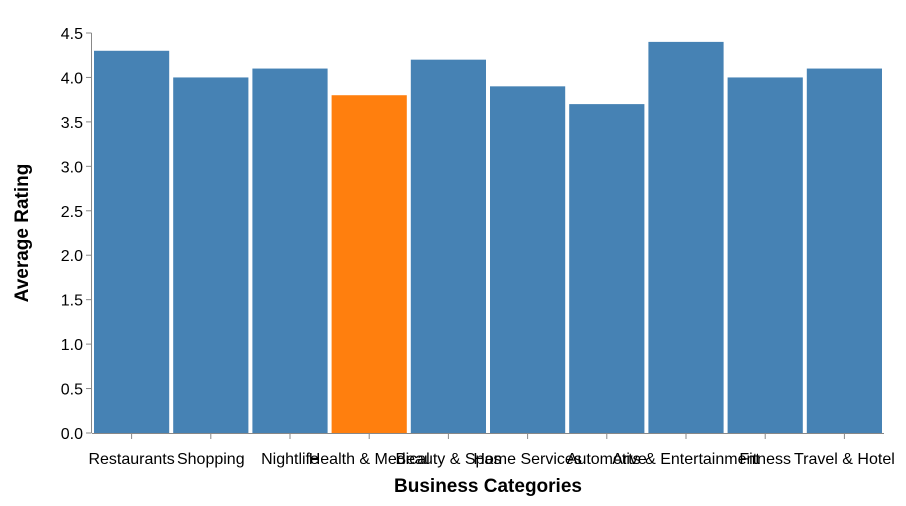  I want to click on bar-restaurants, so click(132, 242).